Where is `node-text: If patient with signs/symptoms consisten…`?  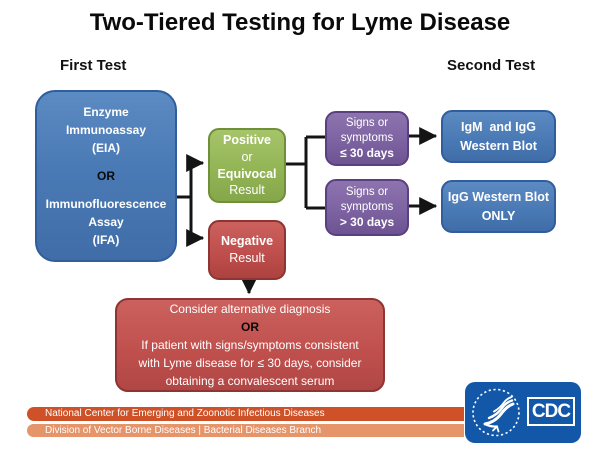 node-text: If patient with signs/symptoms consisten… is located at coordinates (250, 345).